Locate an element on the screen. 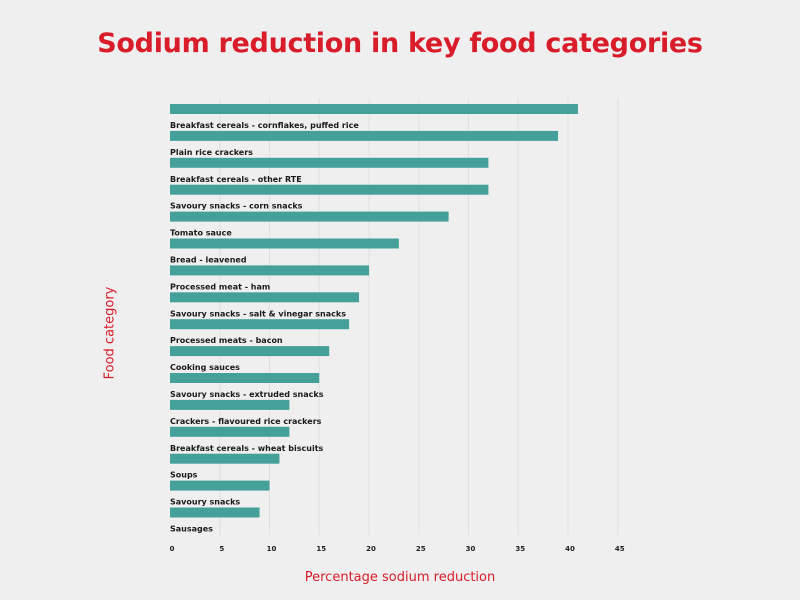  category-label: Cooking sauces is located at coordinates (205, 367).